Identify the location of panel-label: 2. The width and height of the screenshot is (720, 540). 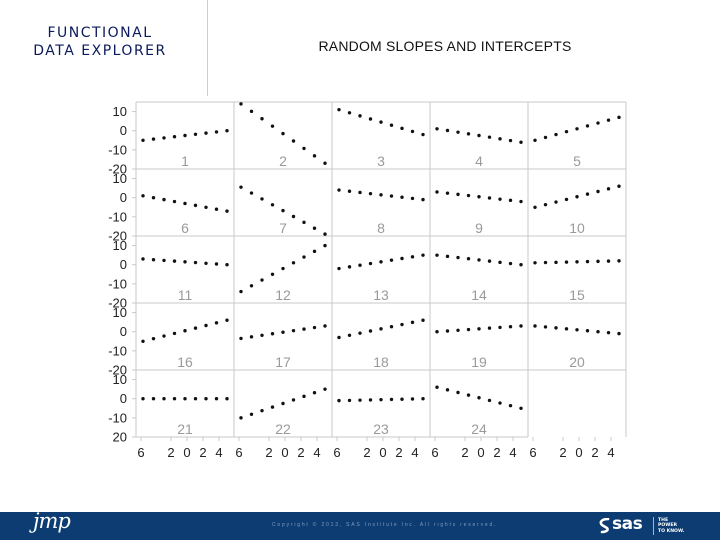
(283, 161).